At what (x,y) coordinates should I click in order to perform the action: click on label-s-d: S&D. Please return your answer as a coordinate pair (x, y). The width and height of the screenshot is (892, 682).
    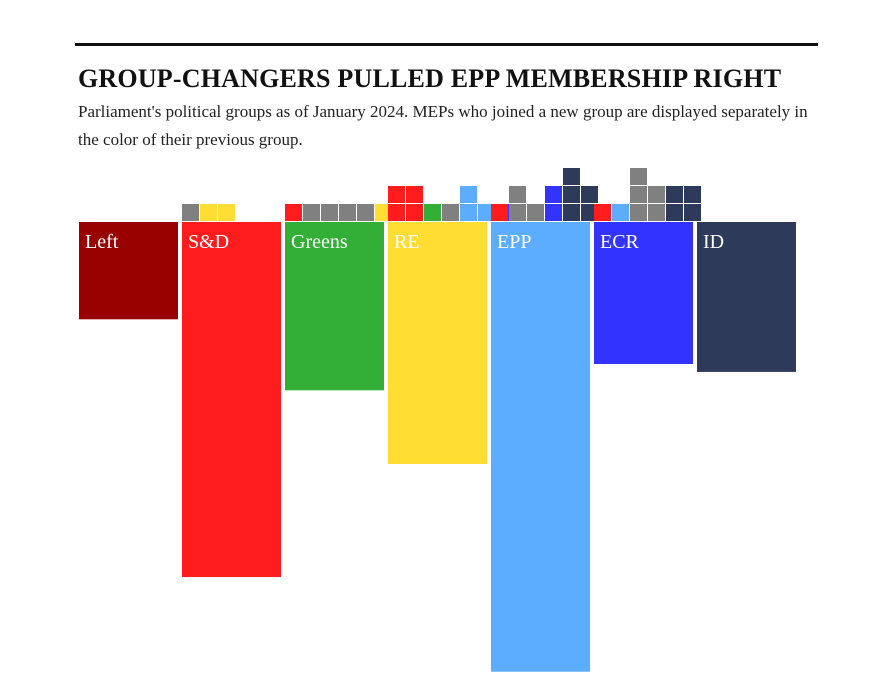
    Looking at the image, I should click on (208, 242).